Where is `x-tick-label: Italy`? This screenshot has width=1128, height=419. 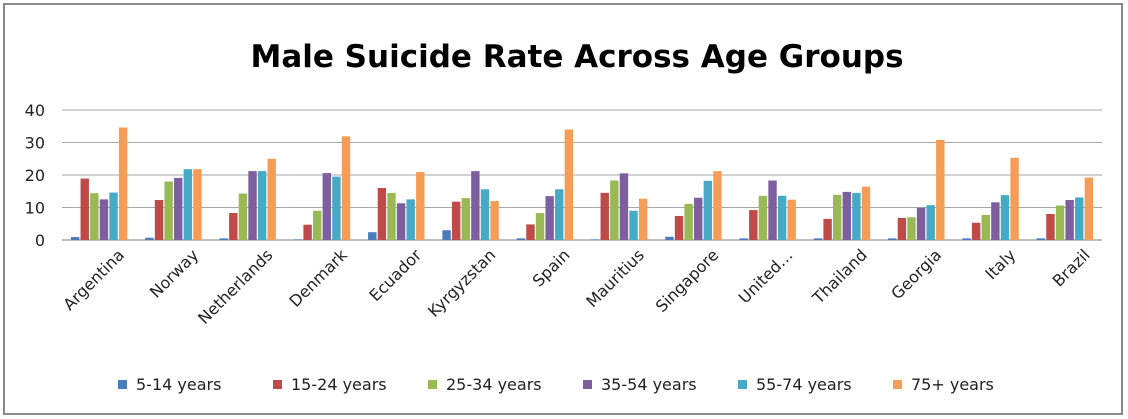 x-tick-label: Italy is located at coordinates (1000, 264).